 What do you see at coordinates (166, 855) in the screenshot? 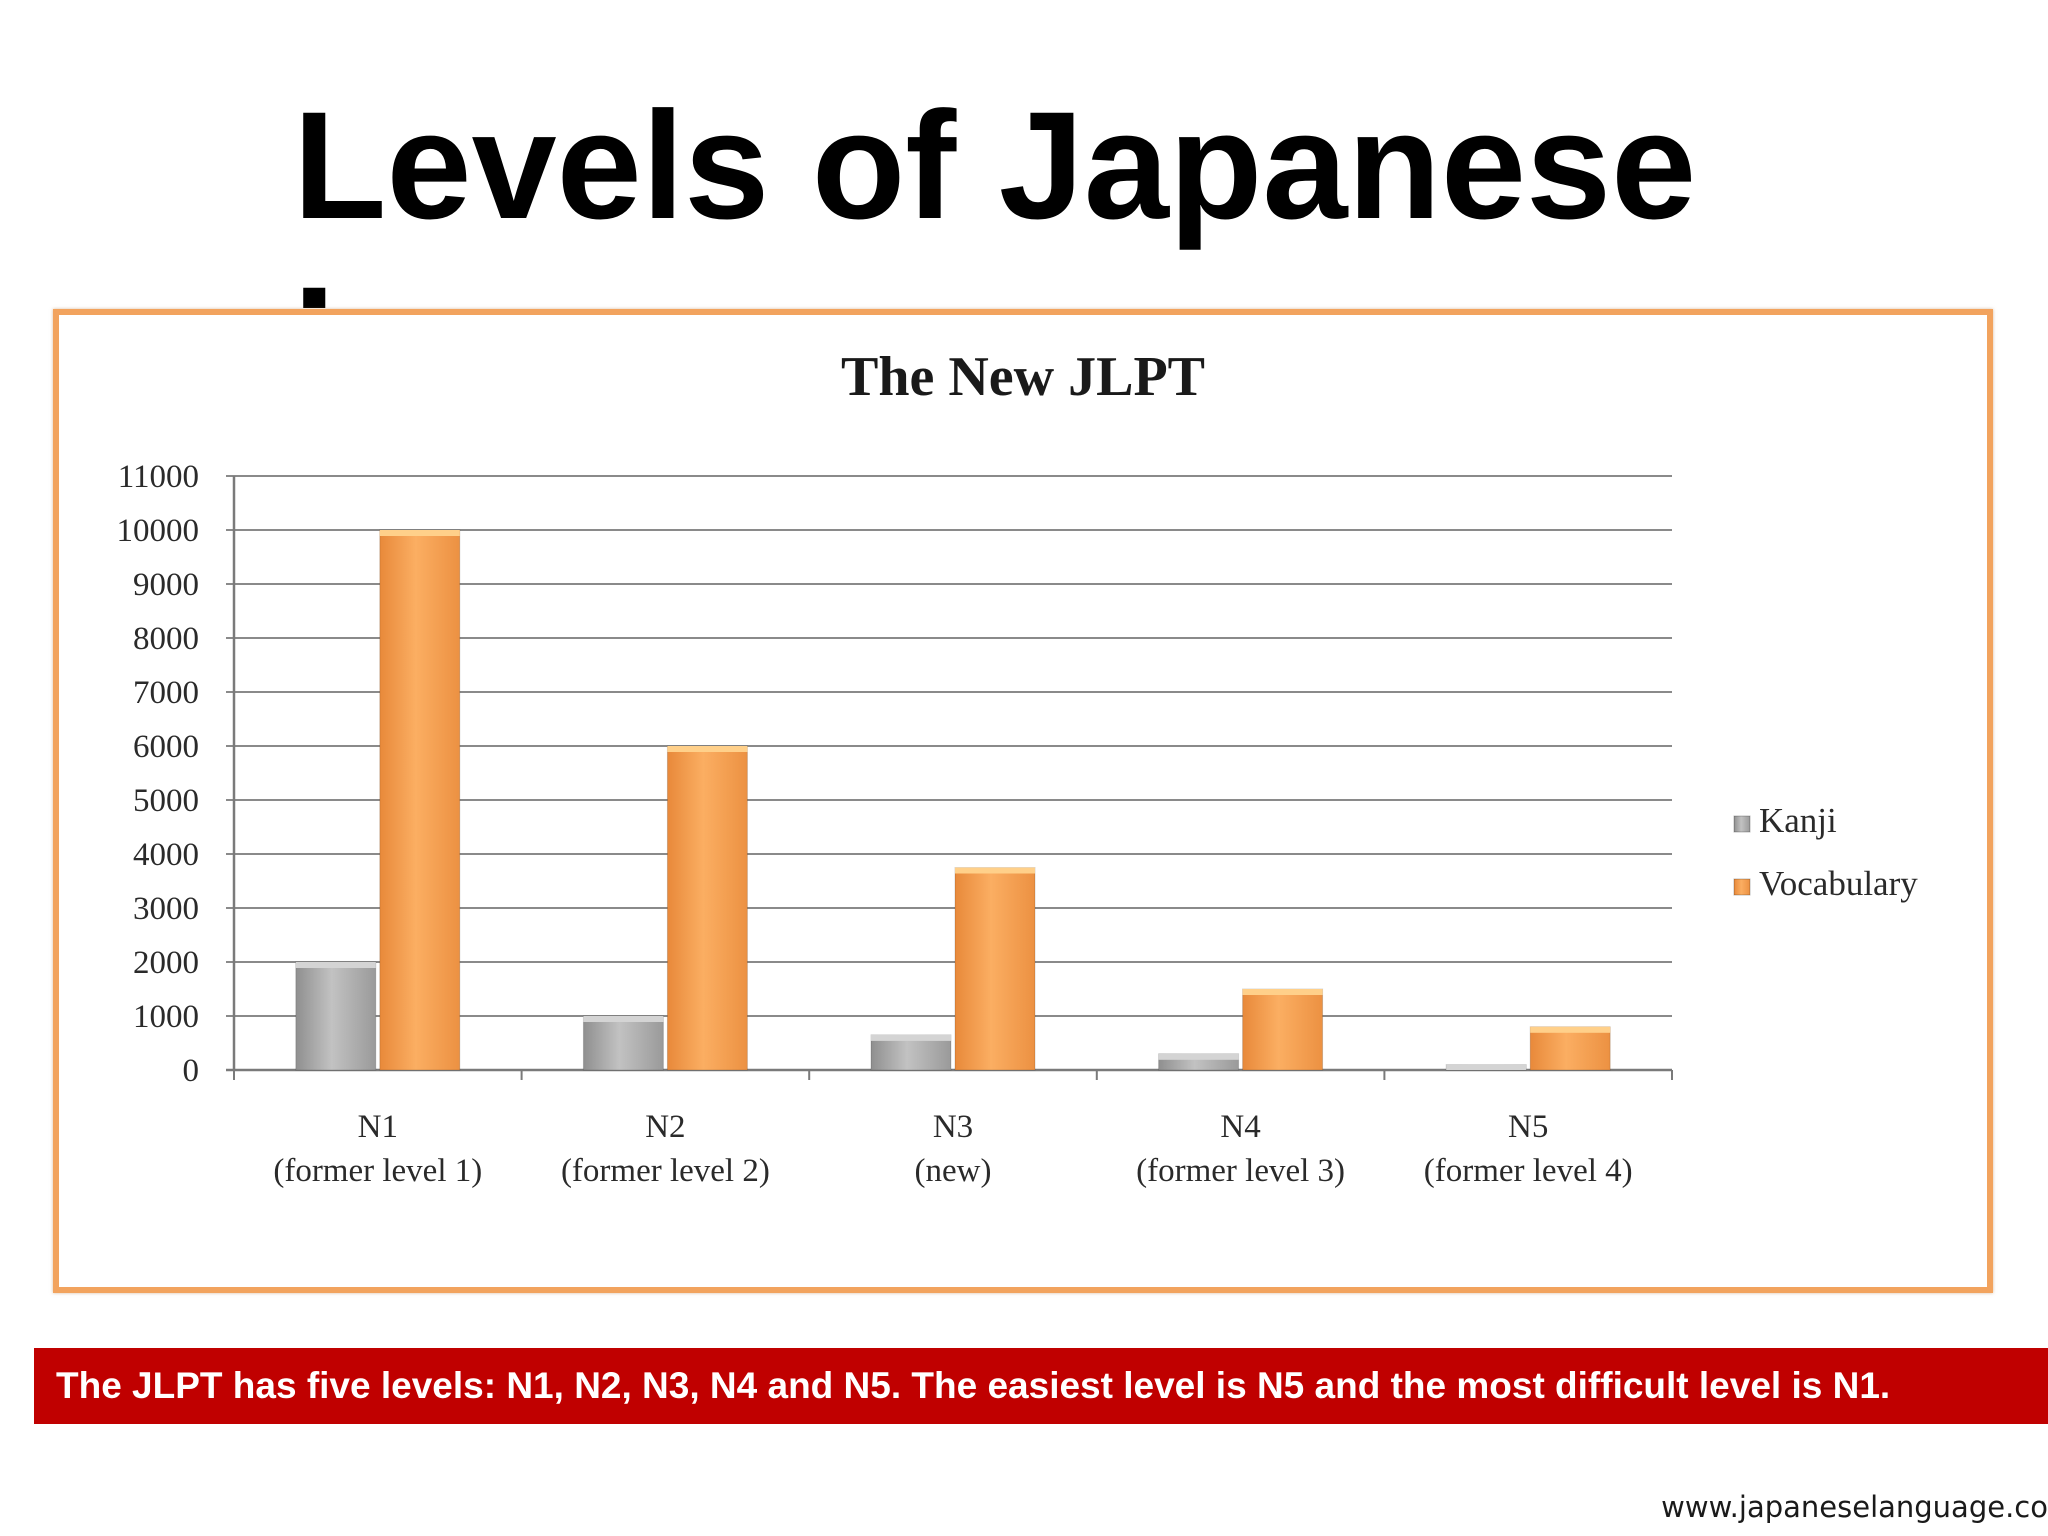
I see `y-tick-label: 4000` at bounding box center [166, 855].